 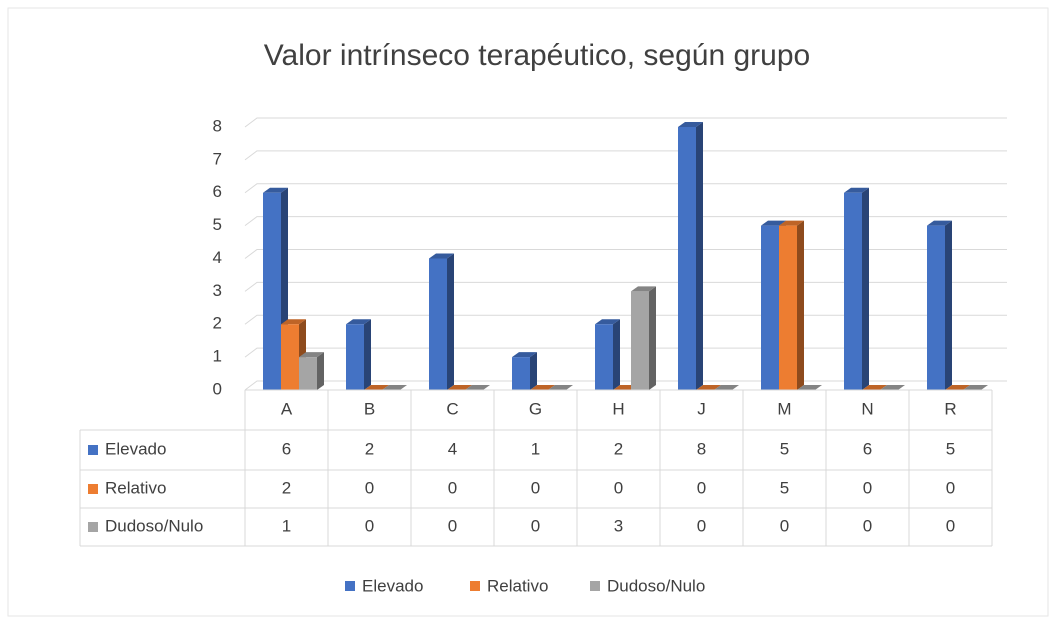 I want to click on table-cell: 6, so click(x=286, y=448).